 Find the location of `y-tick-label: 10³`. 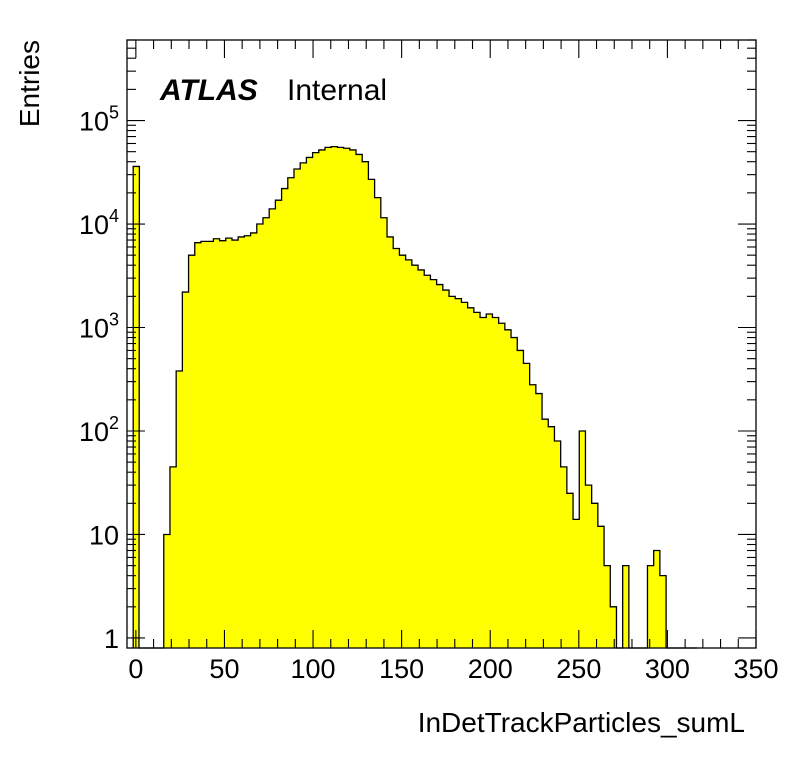

y-tick-label: 10³ is located at coordinates (99, 327).